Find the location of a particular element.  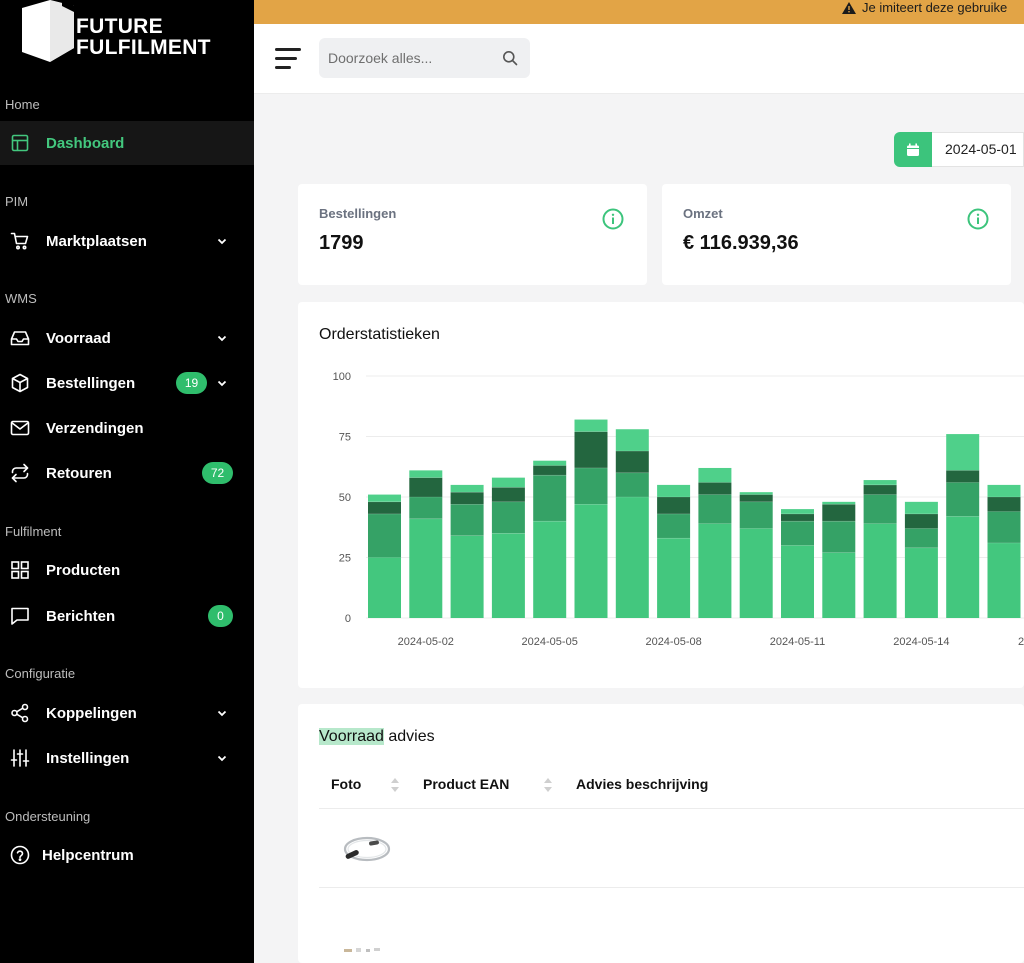

sidebar-item-label: Verzendingen is located at coordinates (95, 428).